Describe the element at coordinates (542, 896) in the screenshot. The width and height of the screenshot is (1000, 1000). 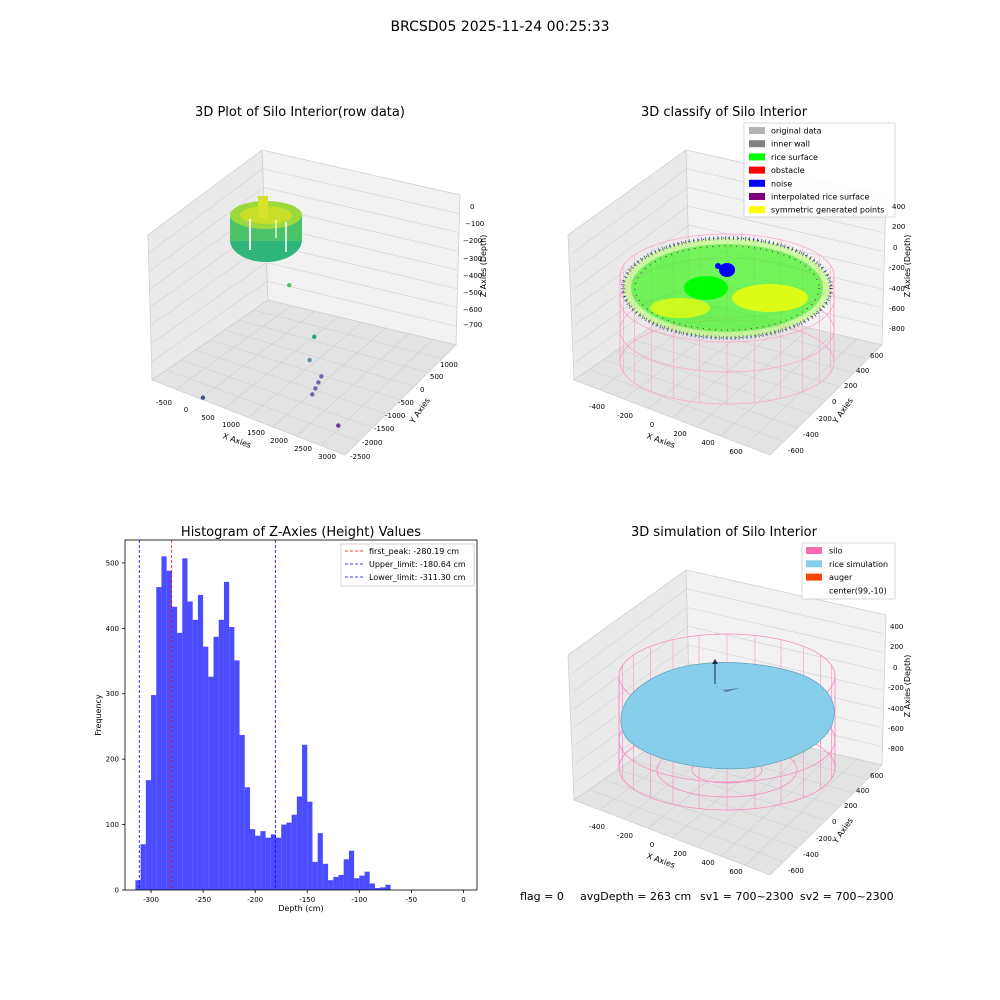
I see `flag-text: flag = 0` at that location.